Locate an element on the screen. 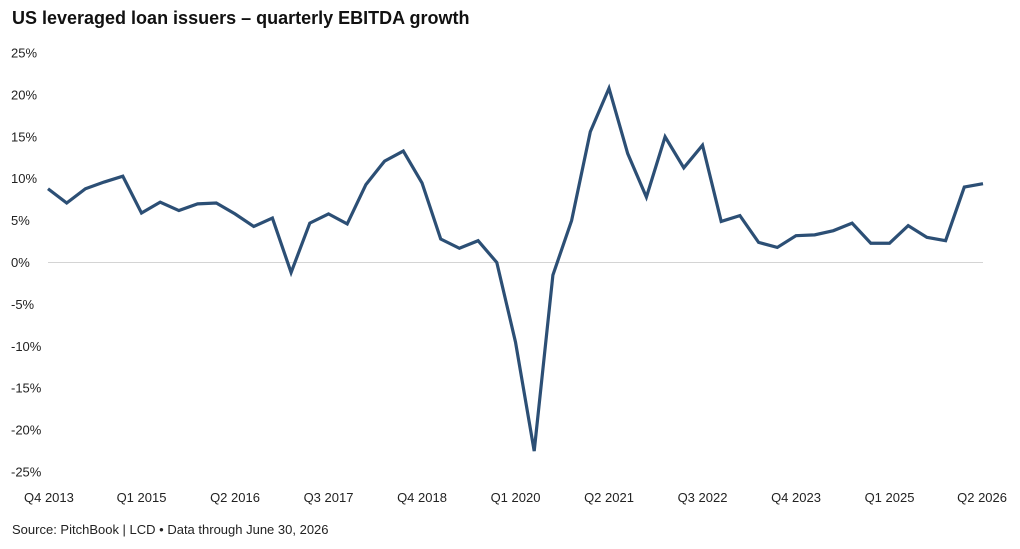 The height and width of the screenshot is (549, 1020). x-tick-label: Q3 2022 is located at coordinates (703, 497).